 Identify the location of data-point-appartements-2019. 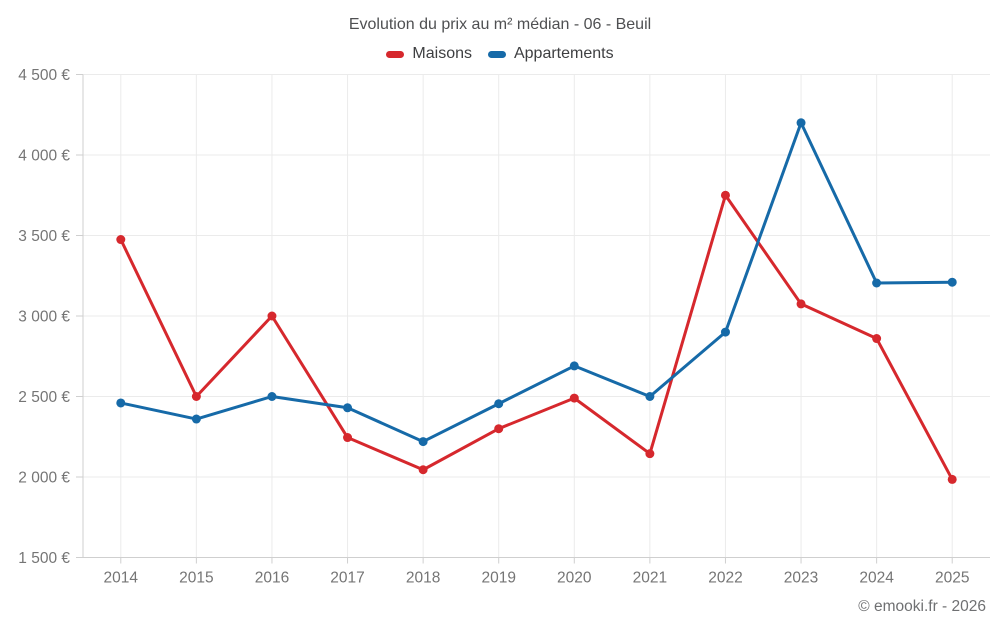
(499, 404).